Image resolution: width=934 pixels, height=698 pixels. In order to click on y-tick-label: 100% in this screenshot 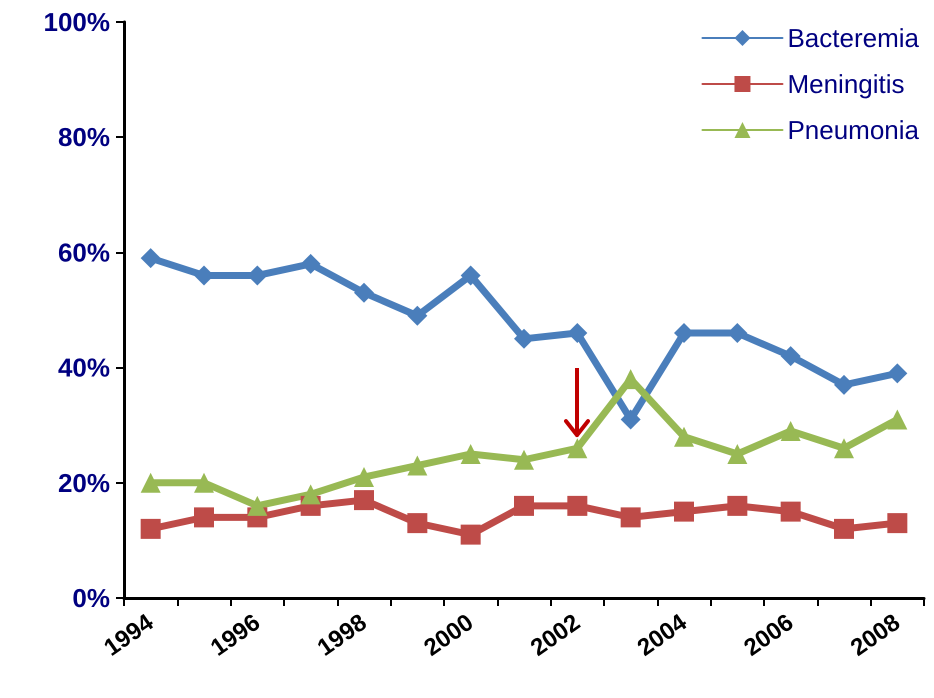, I will do `click(77, 22)`.